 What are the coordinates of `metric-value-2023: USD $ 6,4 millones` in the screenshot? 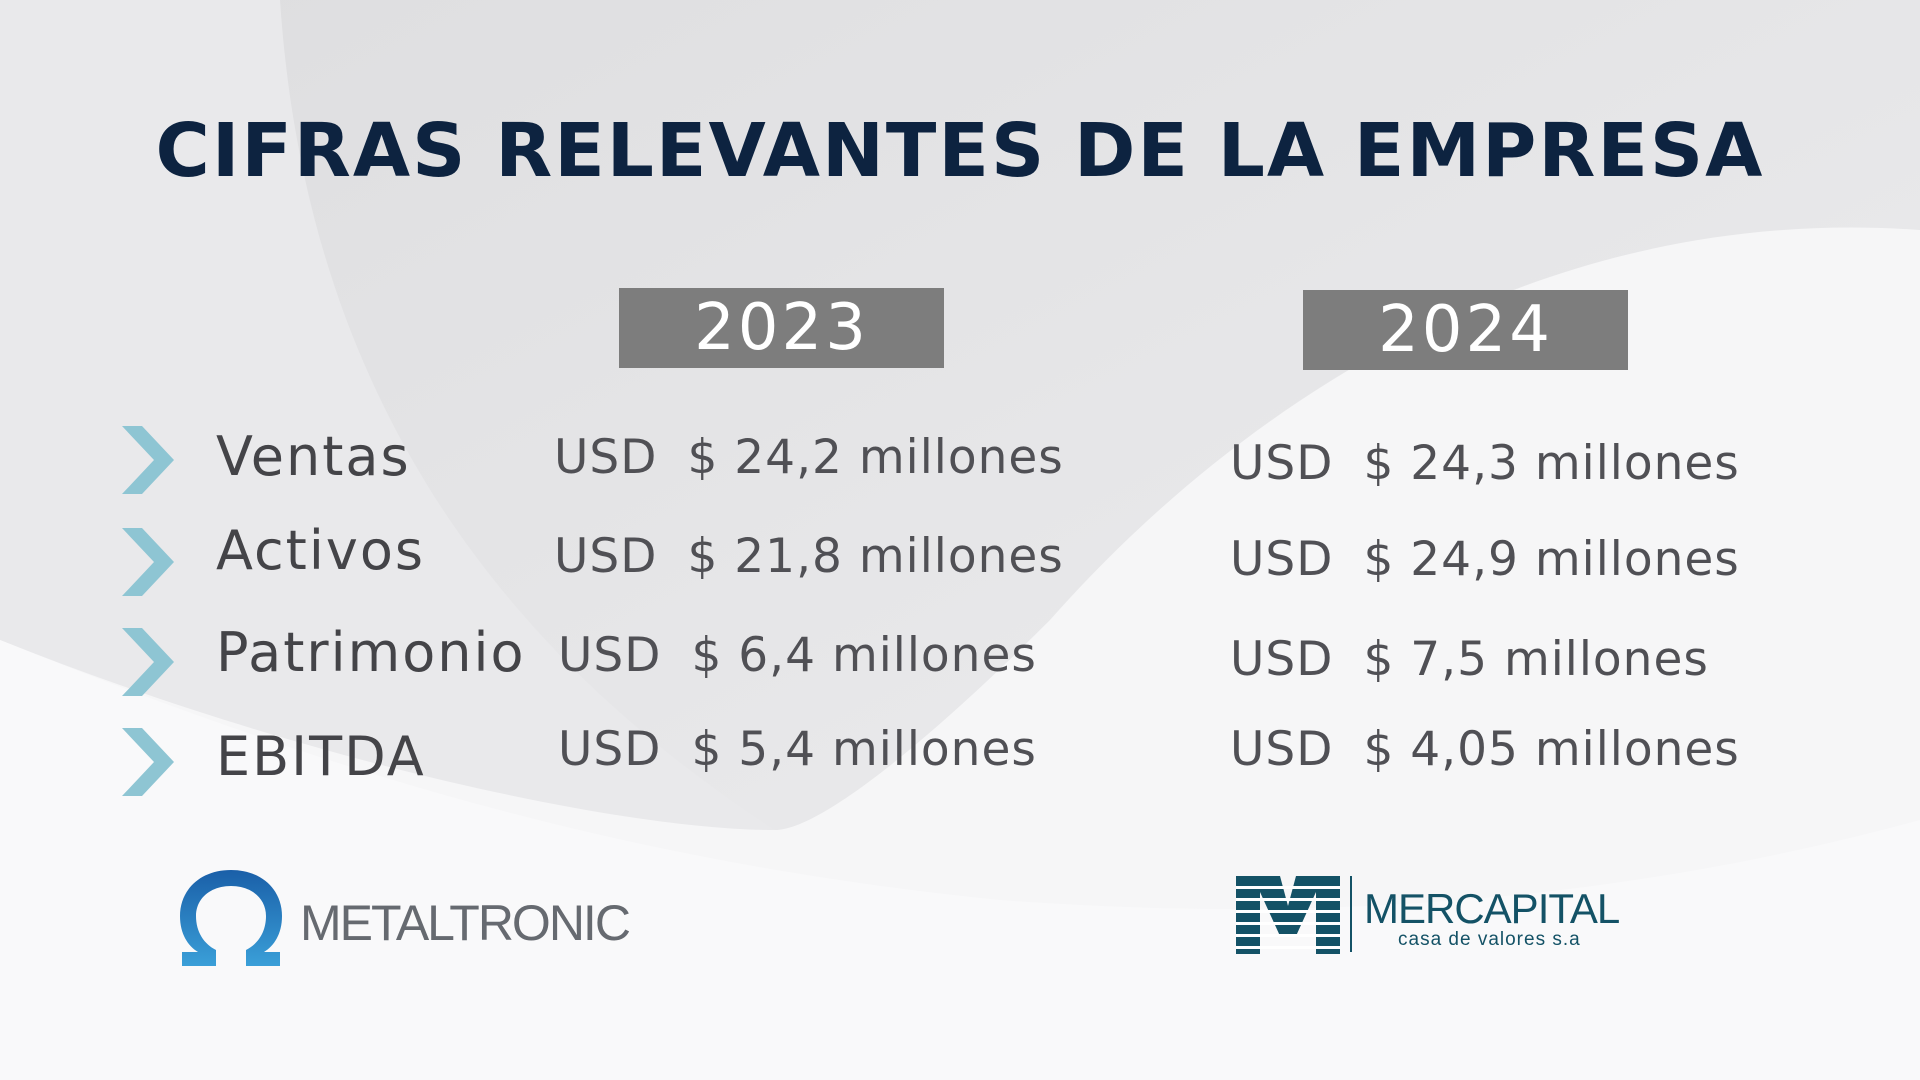 It's located at (797, 655).